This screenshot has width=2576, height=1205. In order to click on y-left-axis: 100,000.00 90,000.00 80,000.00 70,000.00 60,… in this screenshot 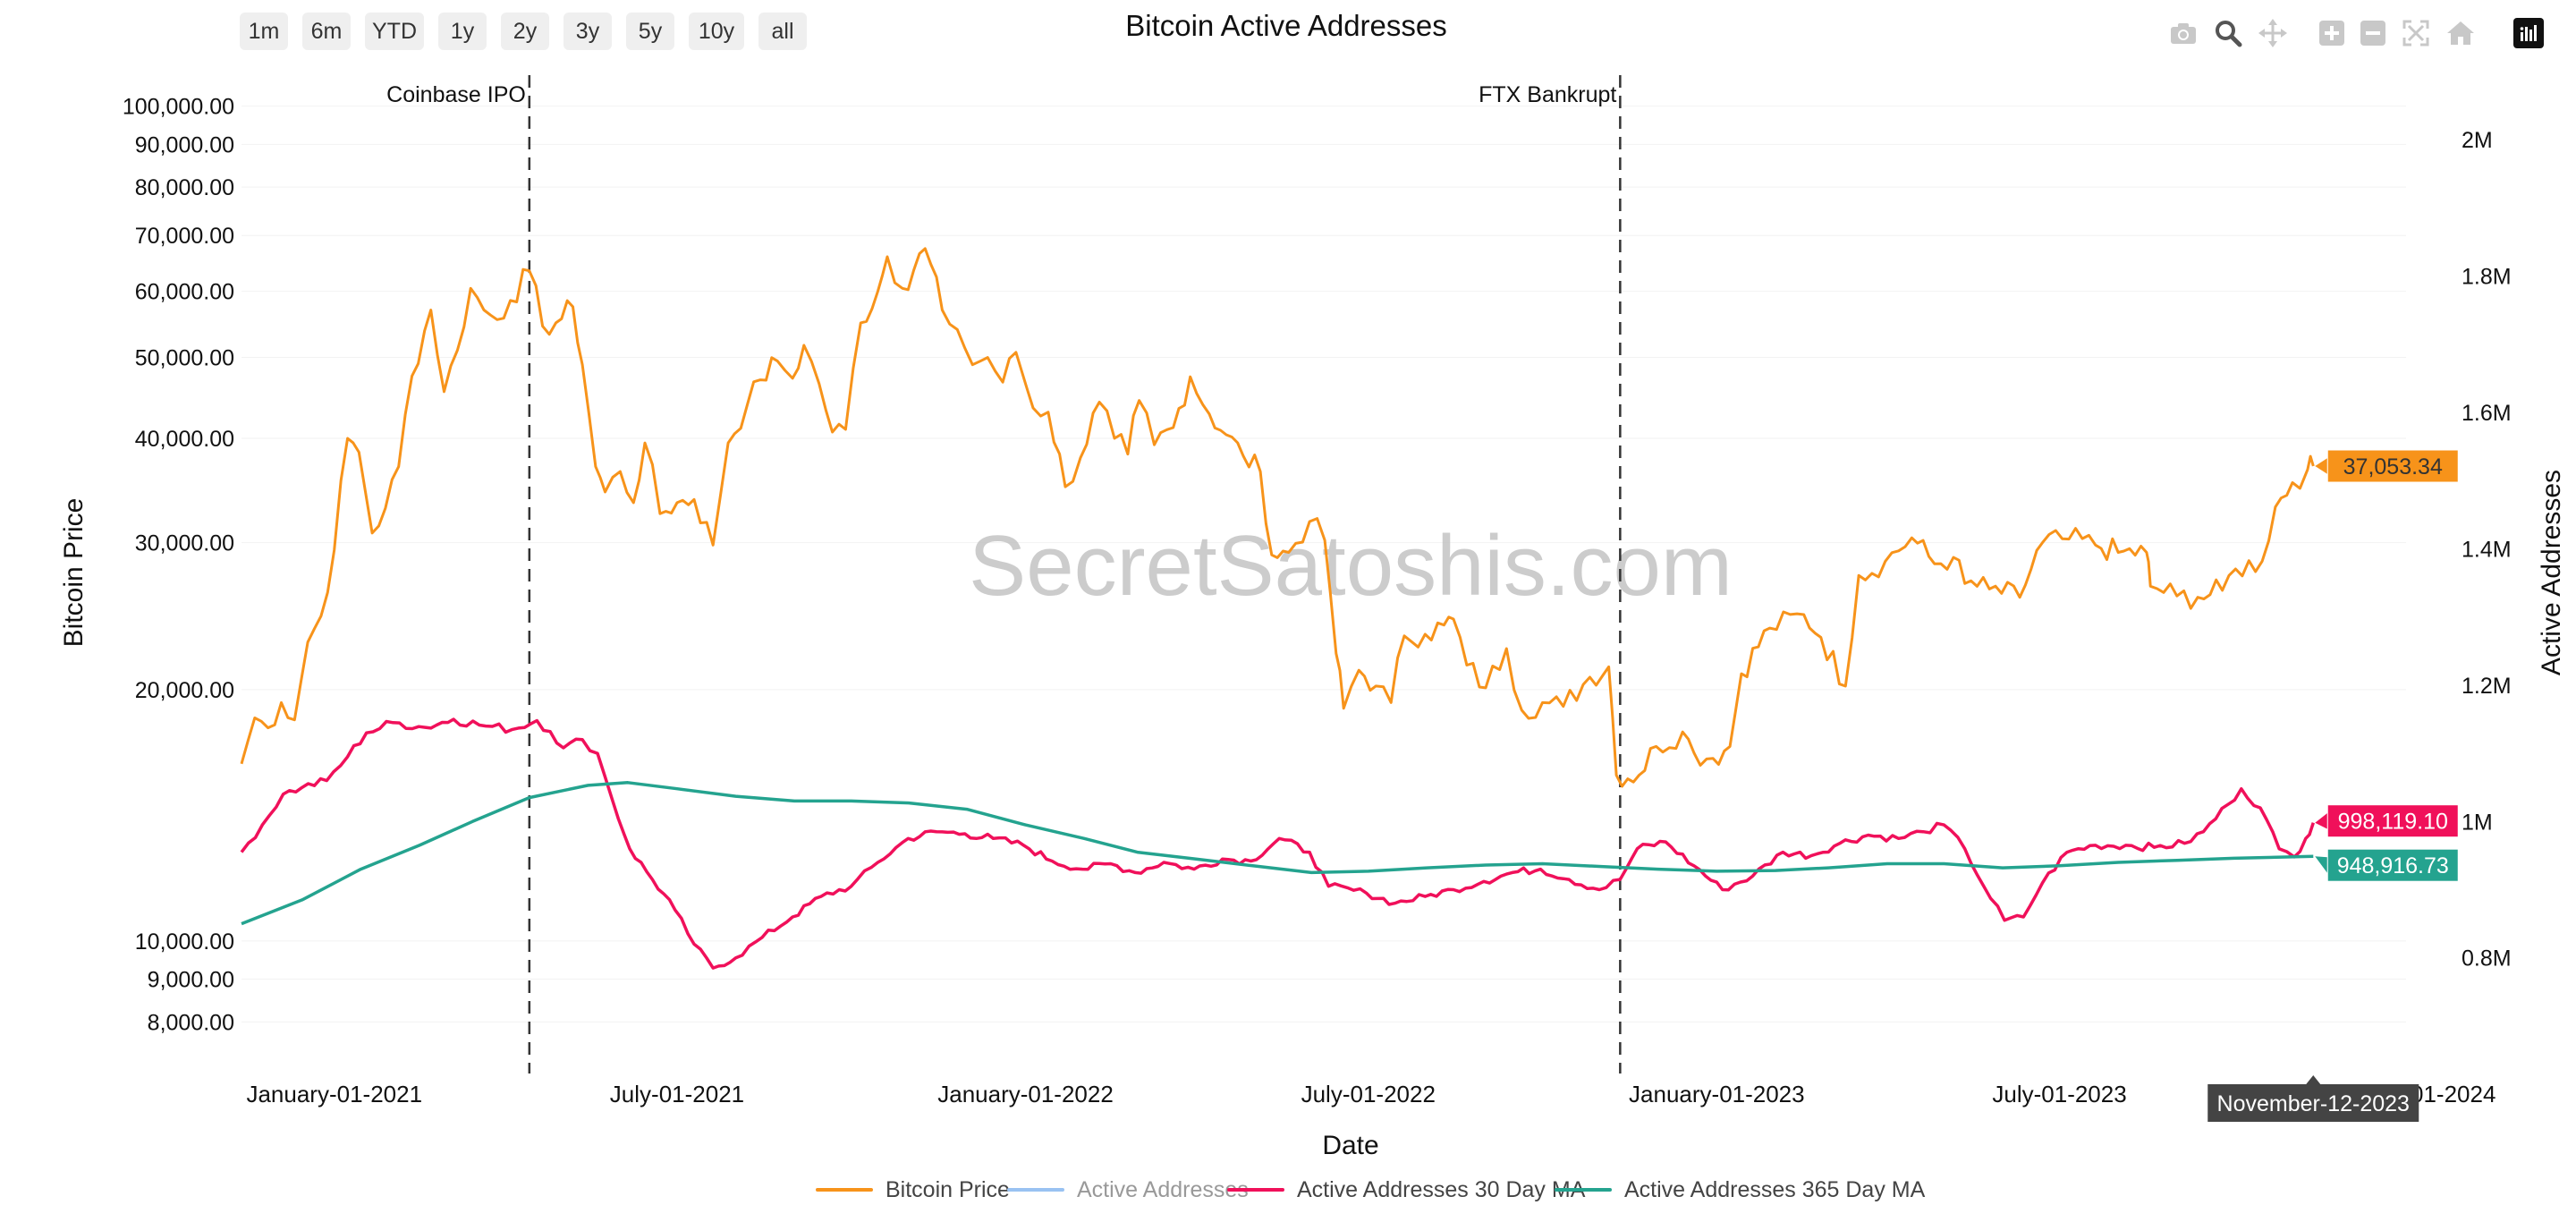, I will do `click(178, 565)`.